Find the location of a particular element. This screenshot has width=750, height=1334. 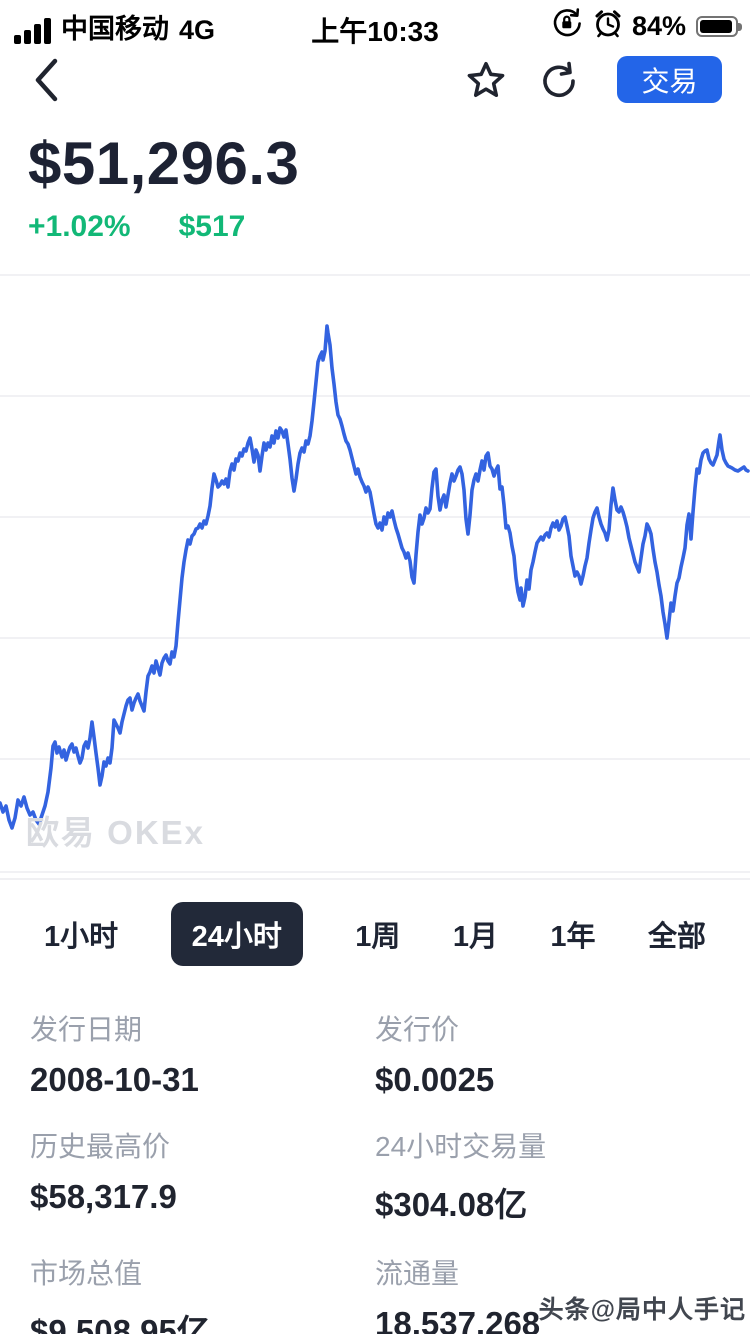

battery-icon is located at coordinates (719, 26).